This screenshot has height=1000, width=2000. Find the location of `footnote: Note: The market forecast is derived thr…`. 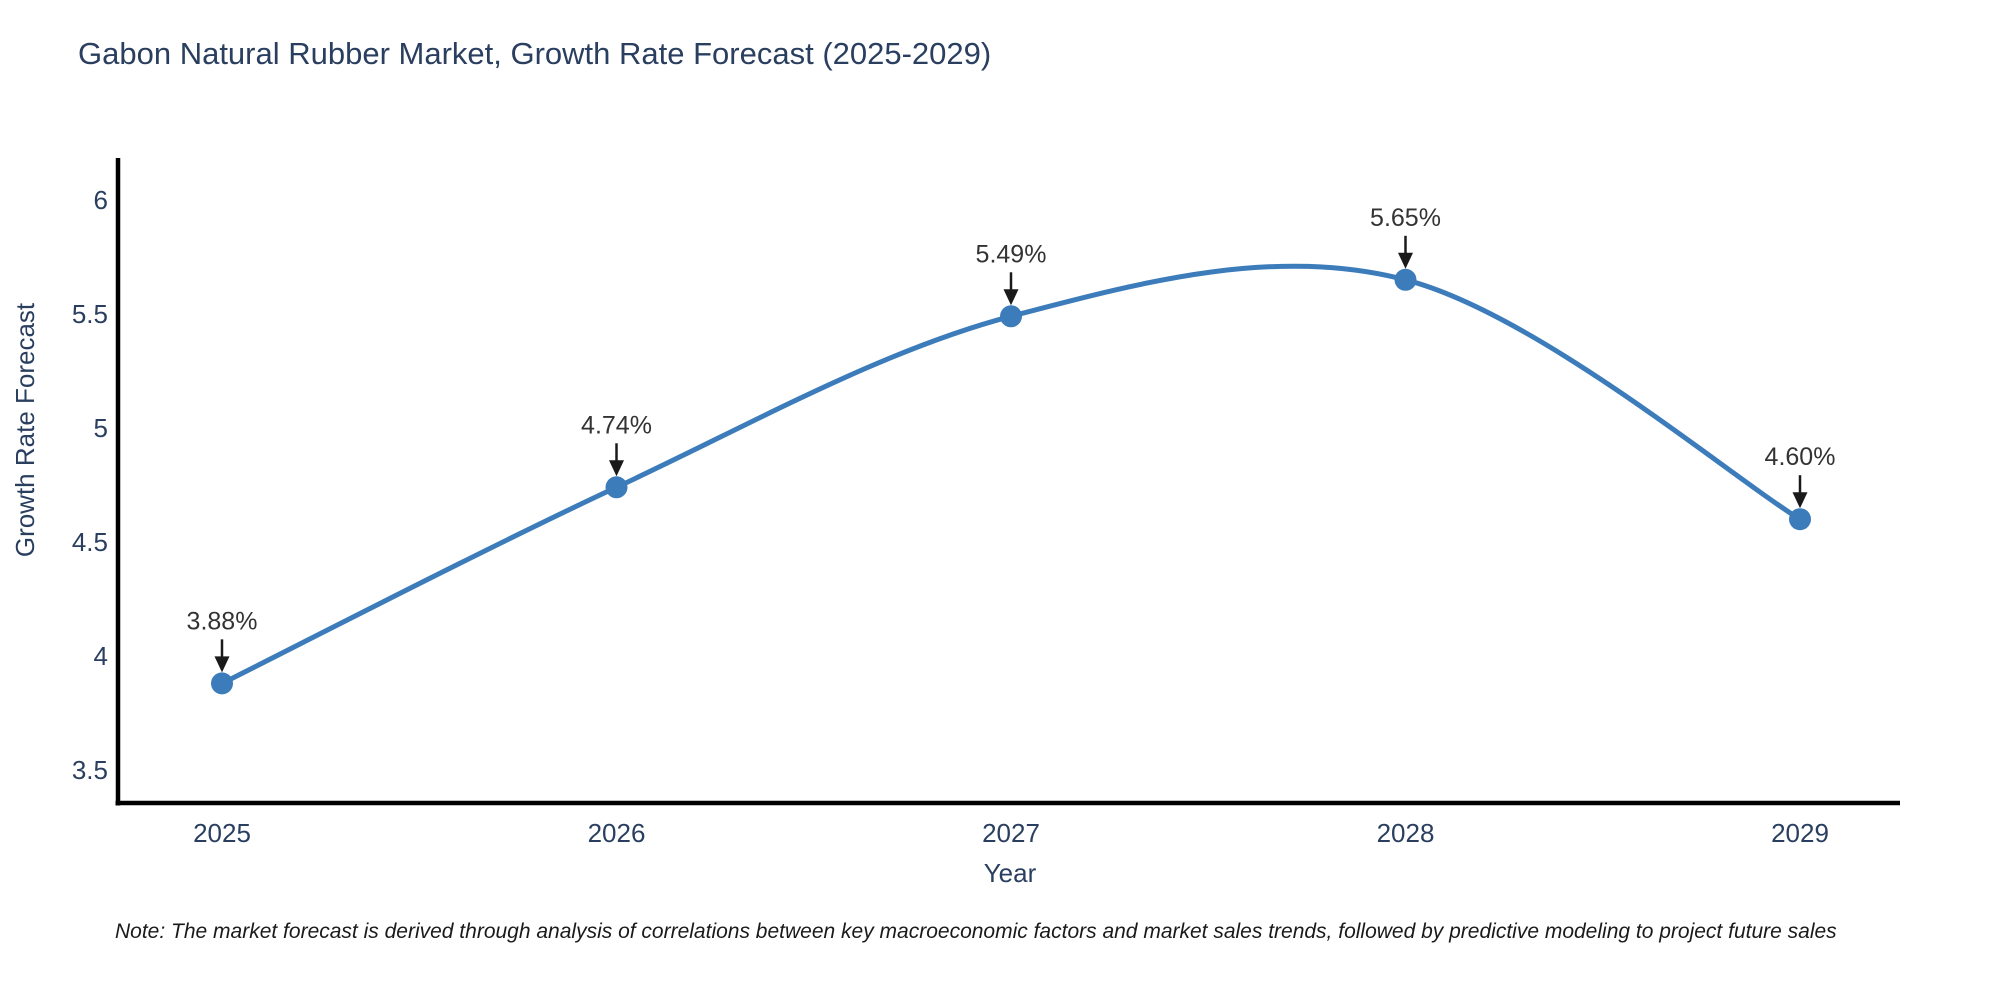

footnote: Note: The market forecast is derived thr… is located at coordinates (976, 931).